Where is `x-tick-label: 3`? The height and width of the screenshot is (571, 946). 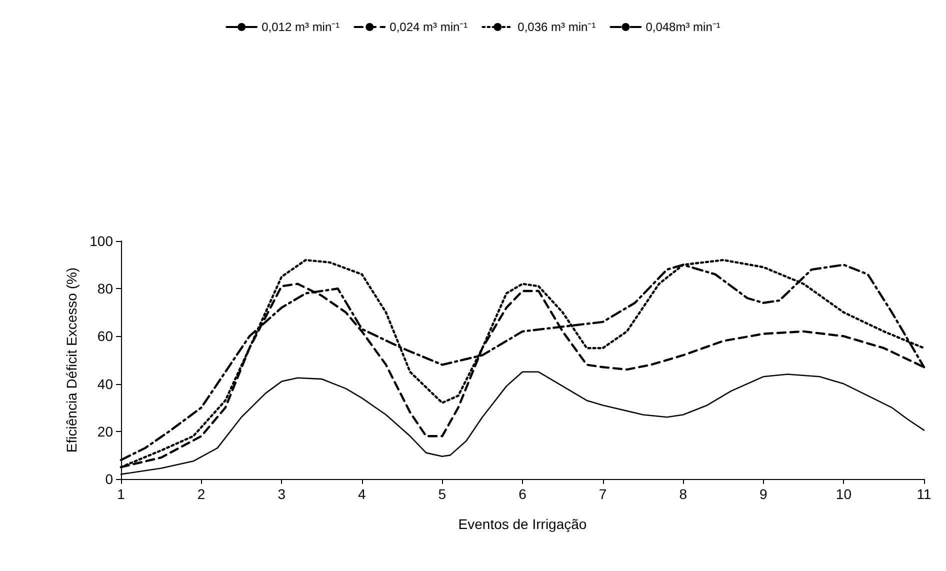 x-tick-label: 3 is located at coordinates (282, 494).